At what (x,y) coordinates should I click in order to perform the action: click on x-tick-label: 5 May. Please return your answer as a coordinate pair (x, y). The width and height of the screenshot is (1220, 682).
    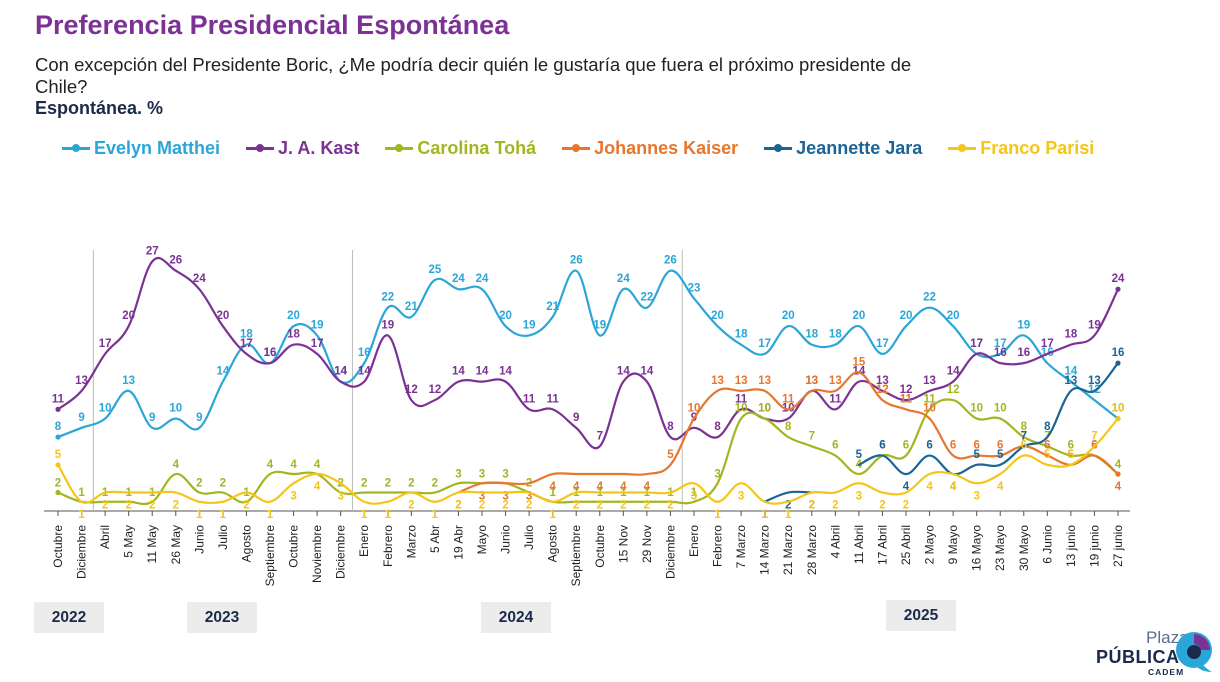
    Looking at the image, I should click on (129, 541).